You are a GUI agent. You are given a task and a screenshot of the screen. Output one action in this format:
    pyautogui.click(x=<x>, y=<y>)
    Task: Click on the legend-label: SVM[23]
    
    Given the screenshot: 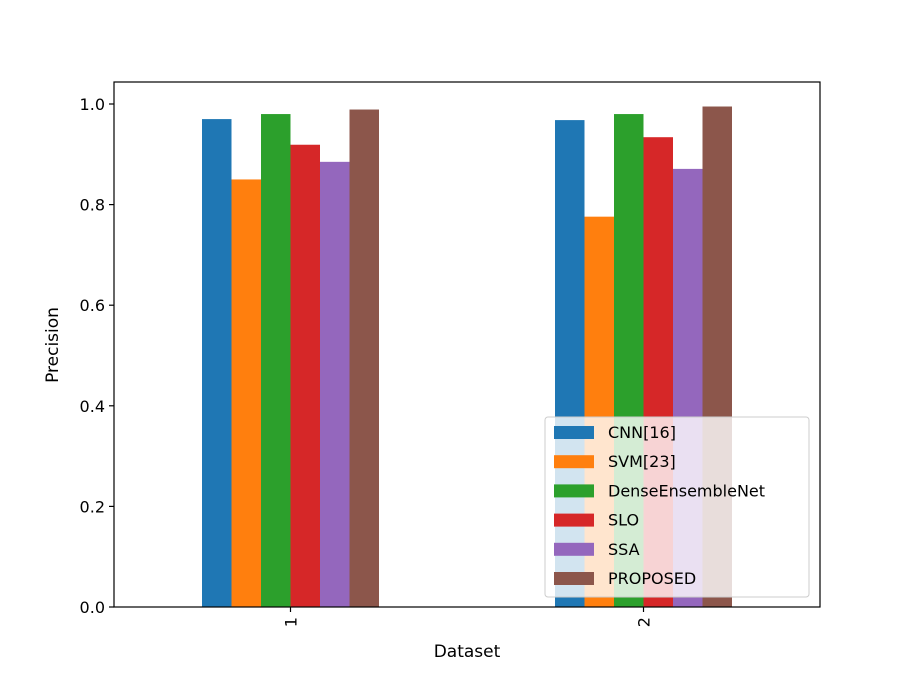 What is the action you would take?
    pyautogui.click(x=642, y=461)
    